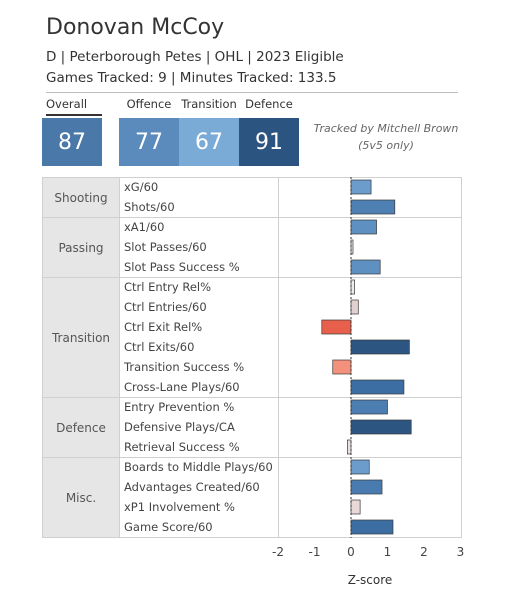  I want to click on metric-label: xA1/60, so click(144, 227).